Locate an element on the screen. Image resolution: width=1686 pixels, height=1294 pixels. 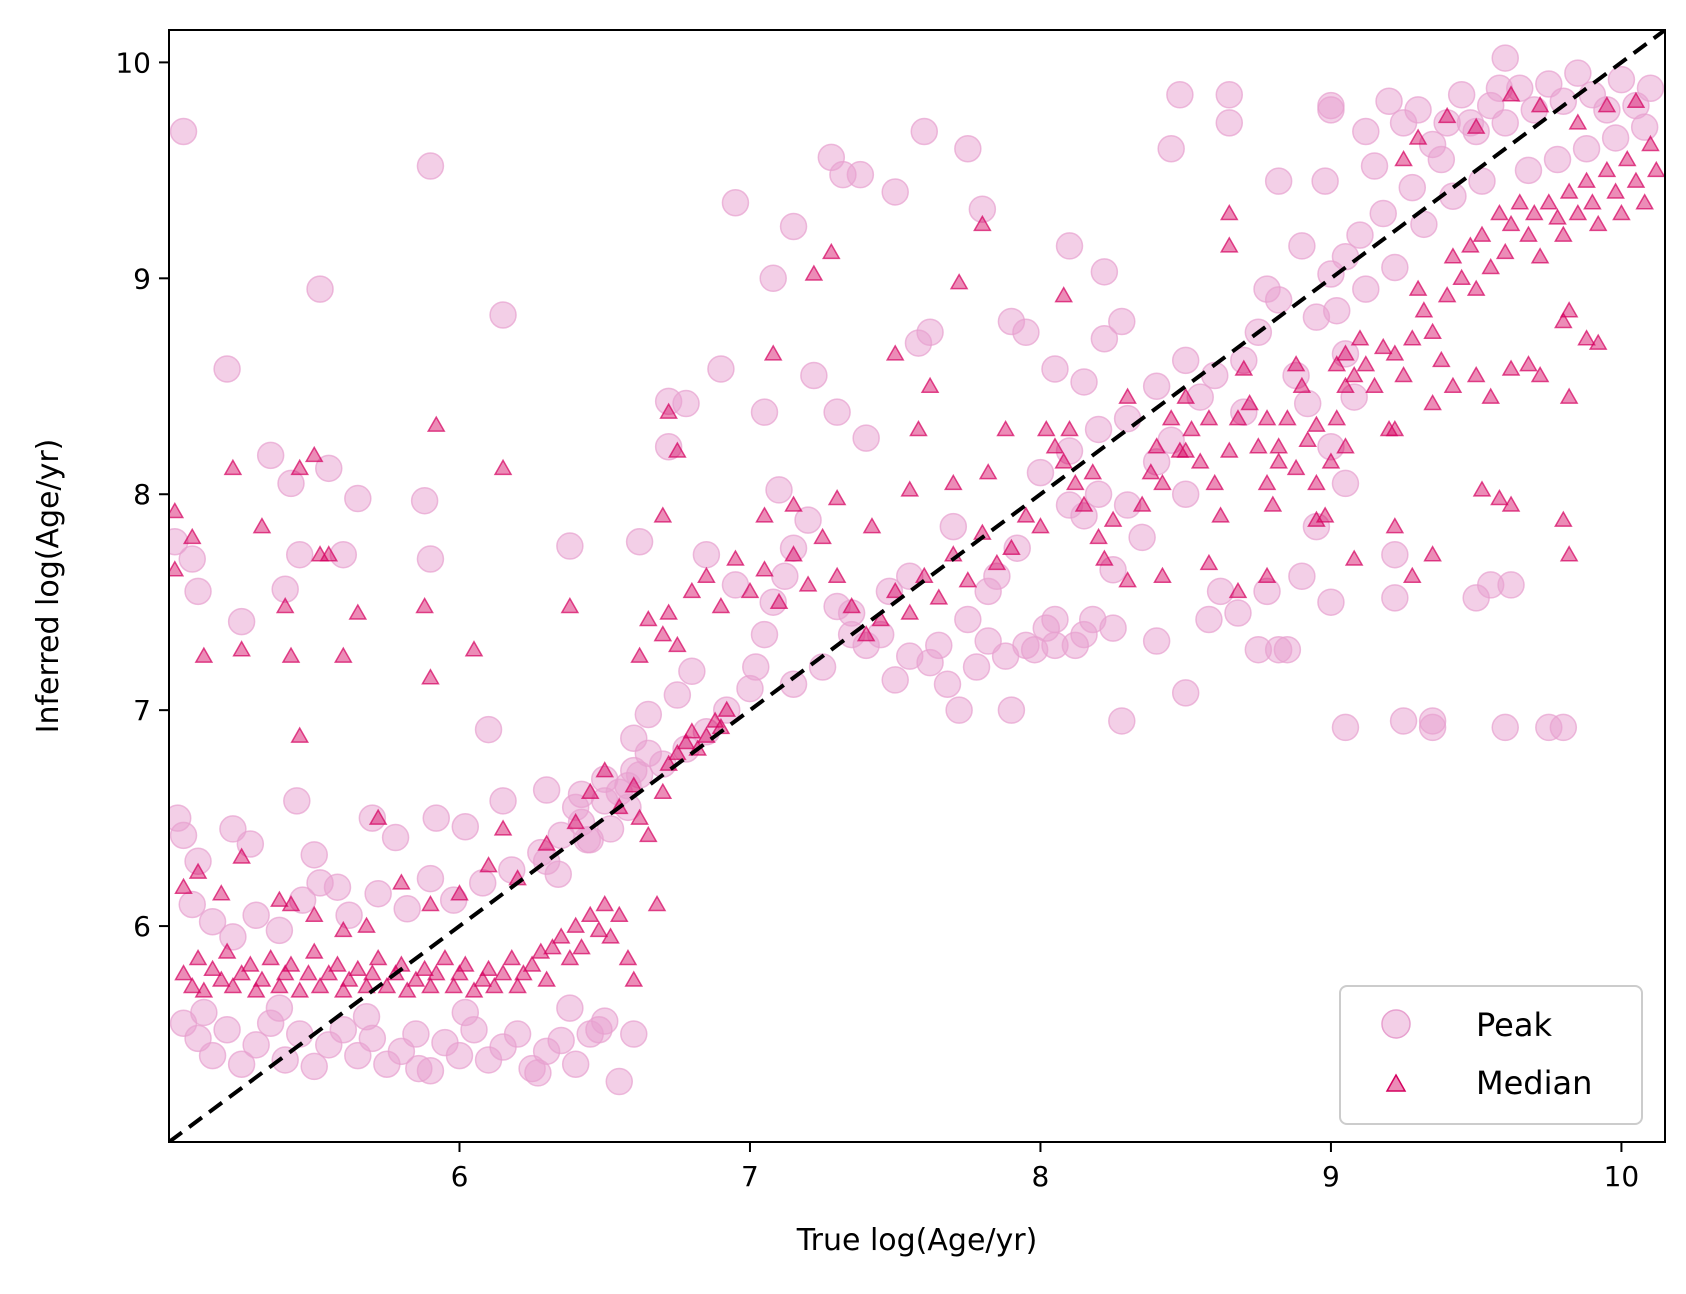
x-axis-label: True log(Age/yr) is located at coordinates (917, 1240).